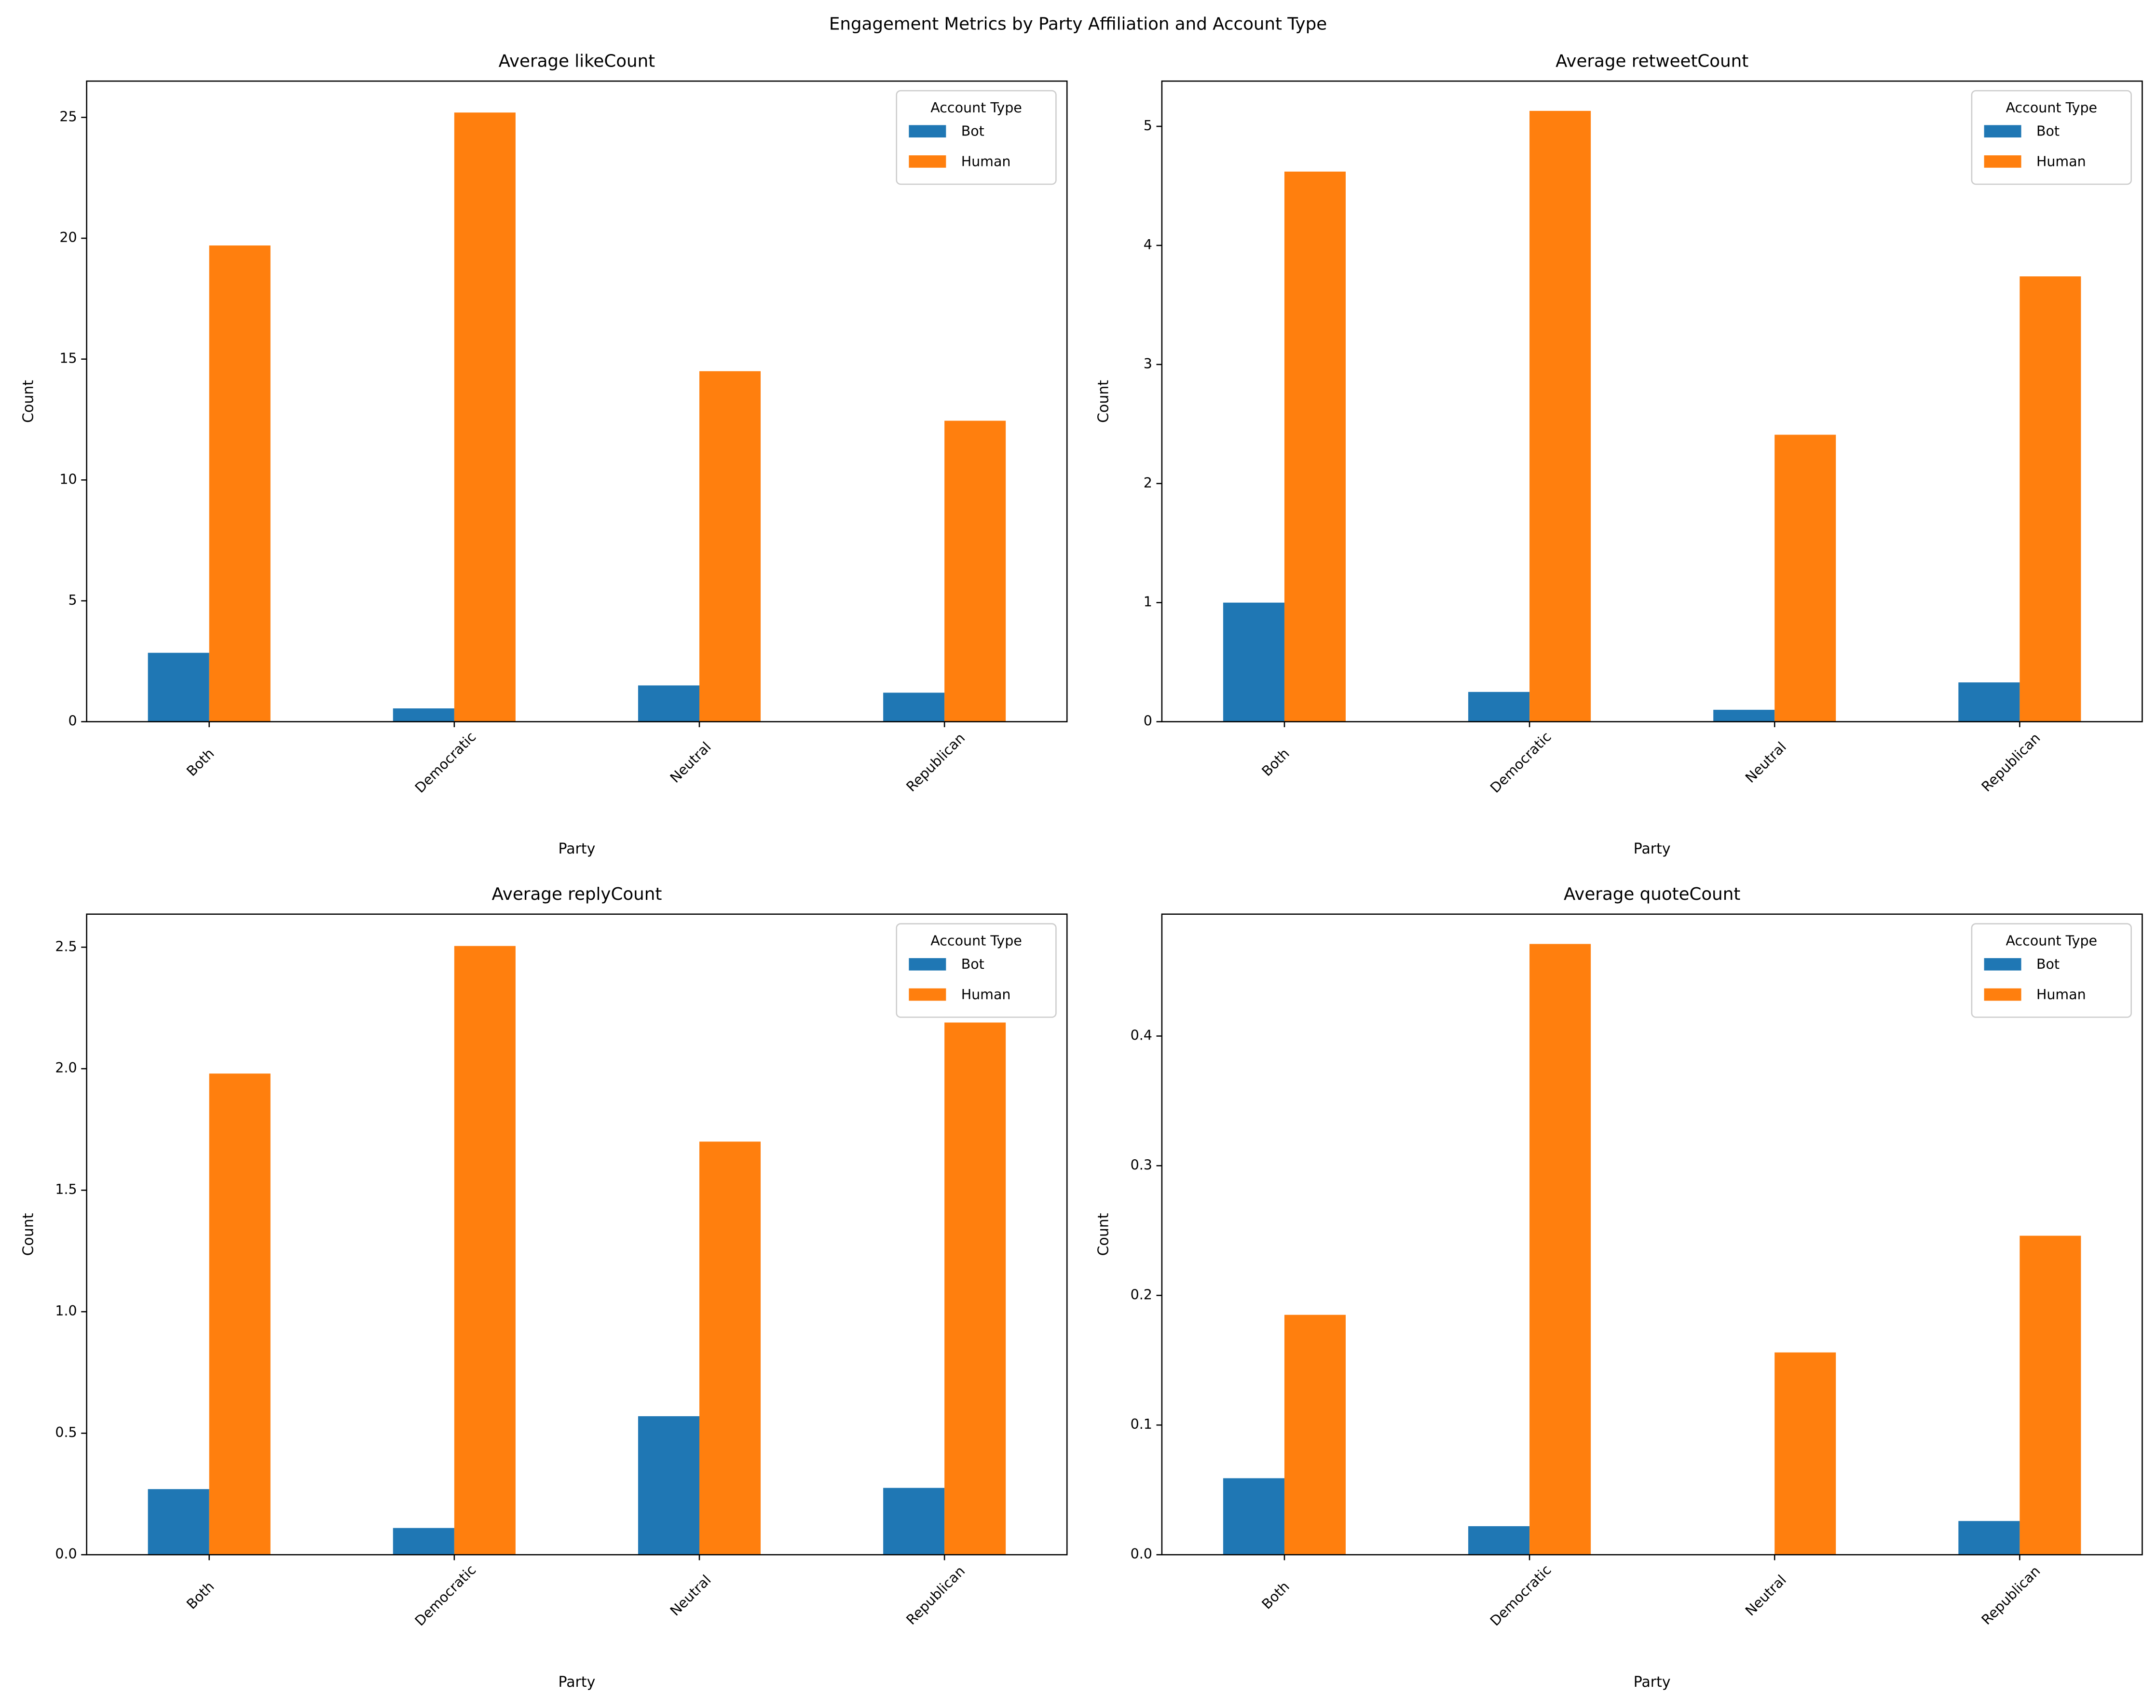 The width and height of the screenshot is (2156, 1708). What do you see at coordinates (66, 1189) in the screenshot?
I see `y-tick-label: 1.5` at bounding box center [66, 1189].